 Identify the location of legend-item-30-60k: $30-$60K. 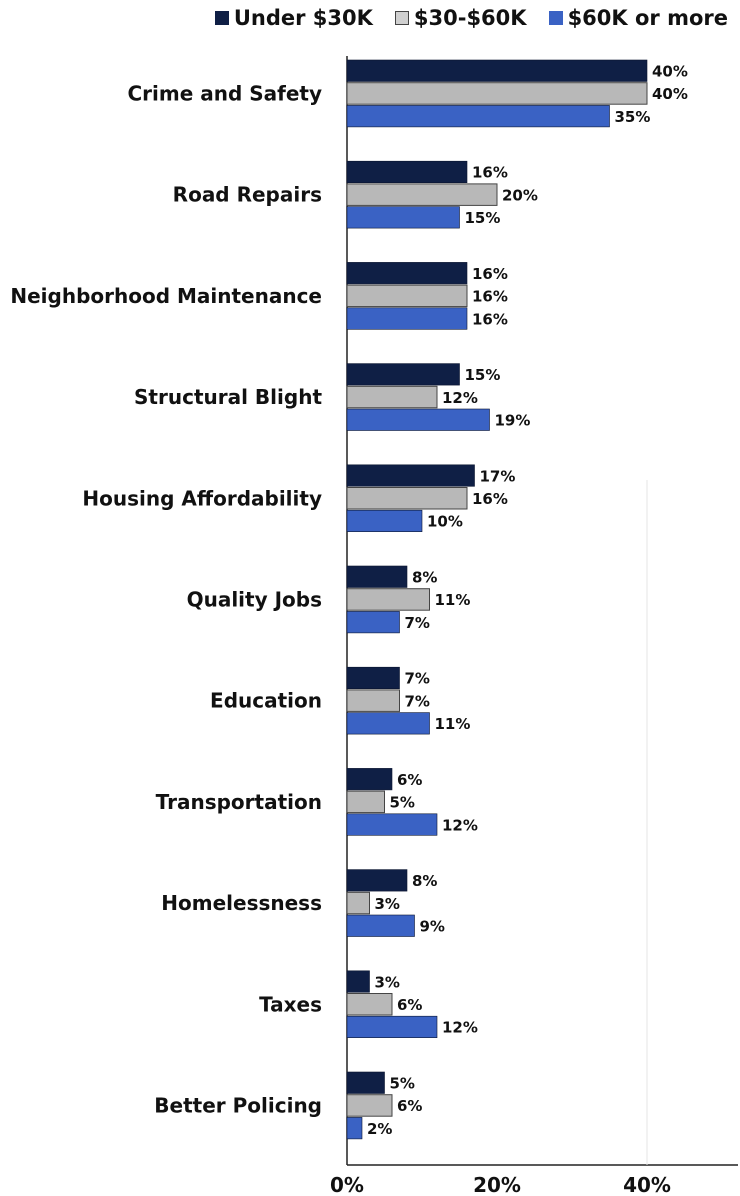
(460, 18).